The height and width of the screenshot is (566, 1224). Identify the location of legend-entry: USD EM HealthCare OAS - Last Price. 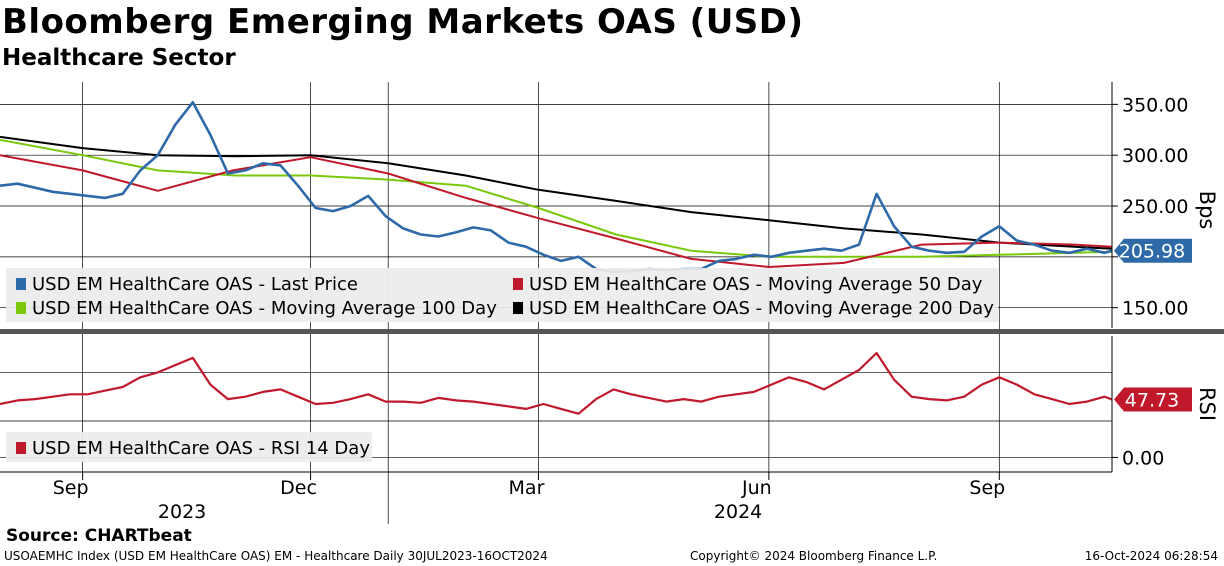
(195, 284).